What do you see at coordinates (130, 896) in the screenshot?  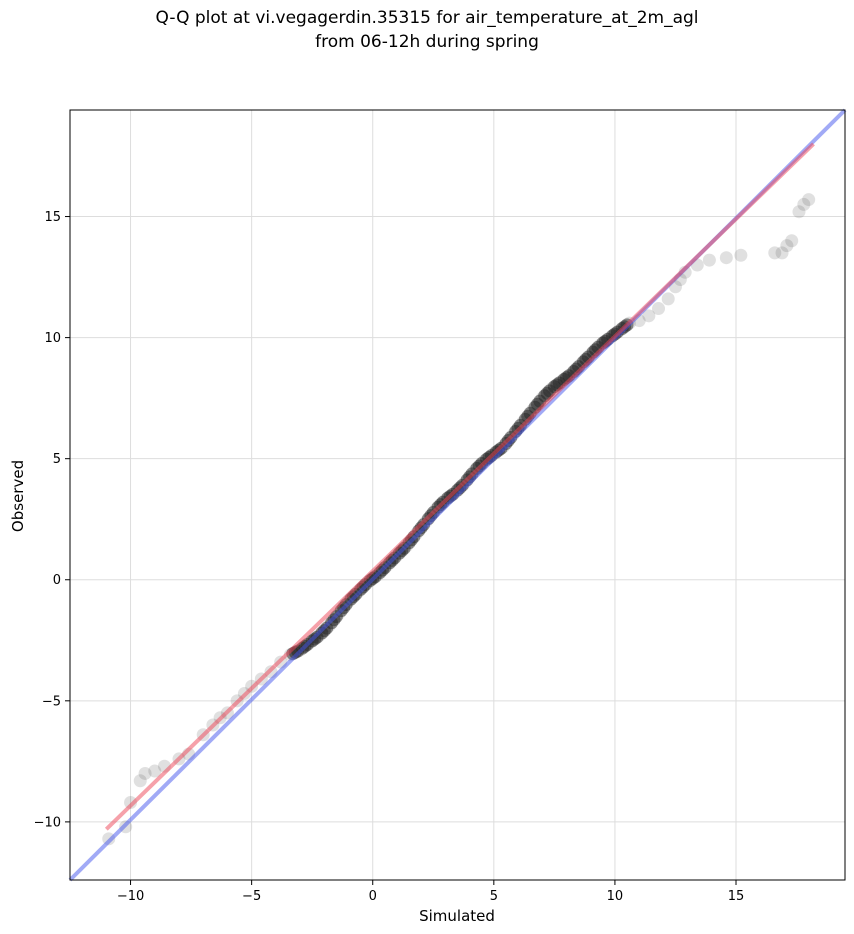 I see `x-tick-label: −10` at bounding box center [130, 896].